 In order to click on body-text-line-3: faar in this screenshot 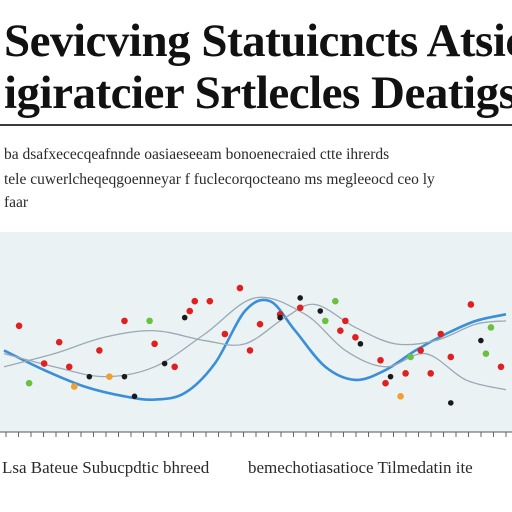, I will do `click(16, 202)`.